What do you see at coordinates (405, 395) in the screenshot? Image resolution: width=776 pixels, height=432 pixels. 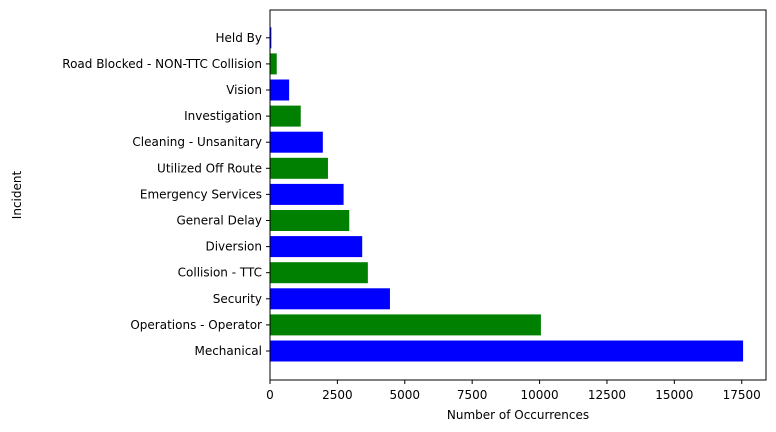 I see `x-tick-label: 5000` at bounding box center [405, 395].